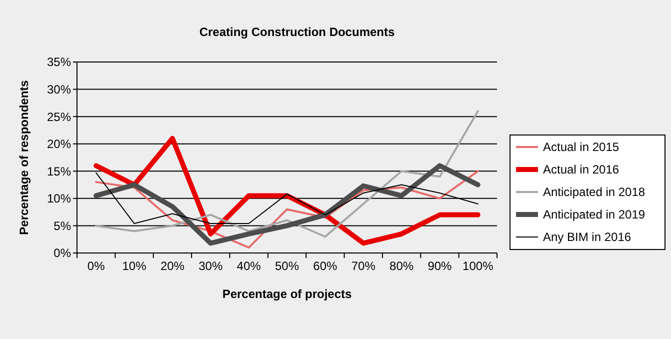 Image resolution: width=671 pixels, height=339 pixels. What do you see at coordinates (594, 192) in the screenshot?
I see `legend-label: Anticipated in 2018` at bounding box center [594, 192].